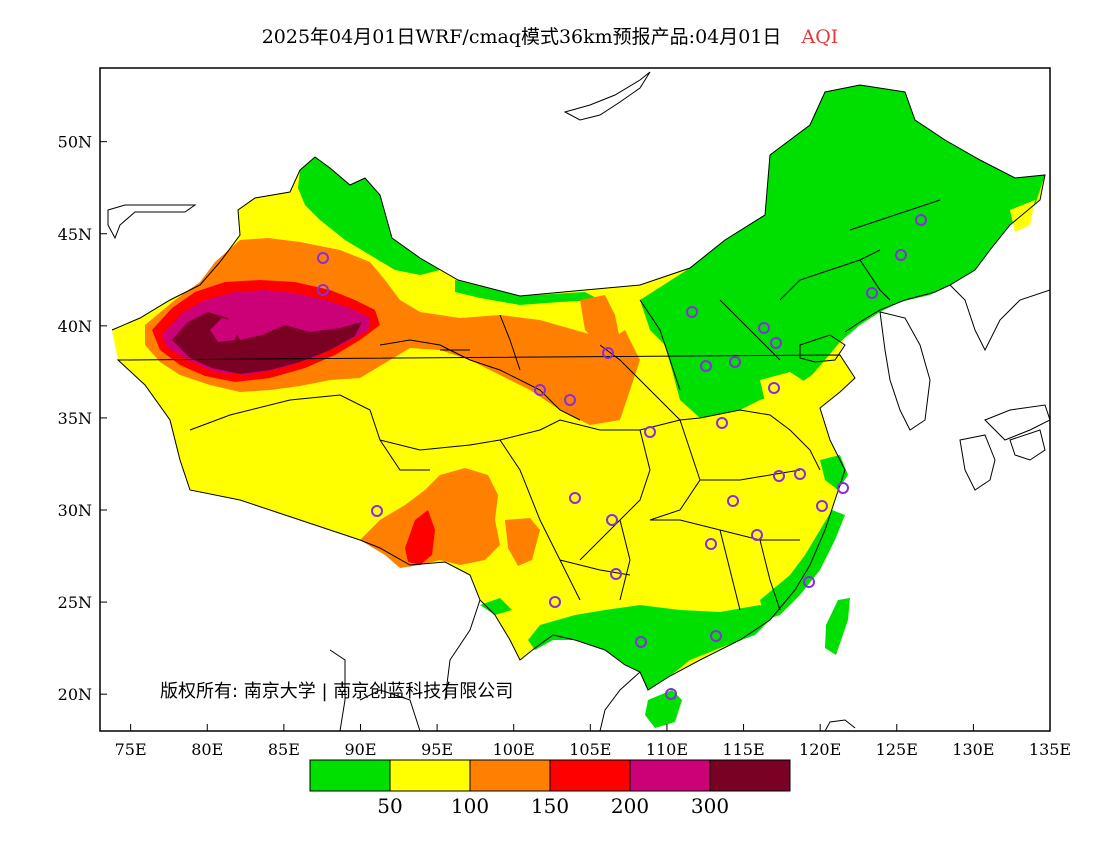 Image resolution: width=1100 pixels, height=850 pixels. Describe the element at coordinates (897, 749) in the screenshot. I see `x-tick-label: 125E` at that location.